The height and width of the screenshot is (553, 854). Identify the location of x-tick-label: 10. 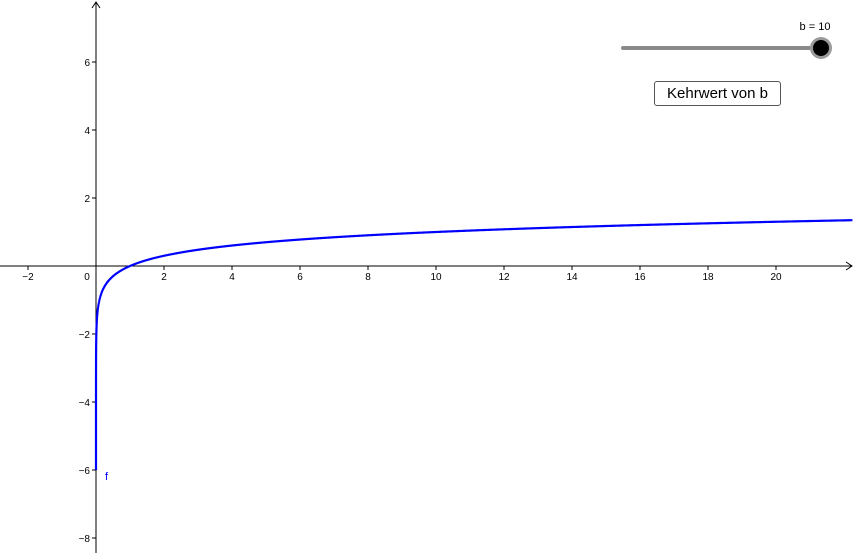
(436, 277).